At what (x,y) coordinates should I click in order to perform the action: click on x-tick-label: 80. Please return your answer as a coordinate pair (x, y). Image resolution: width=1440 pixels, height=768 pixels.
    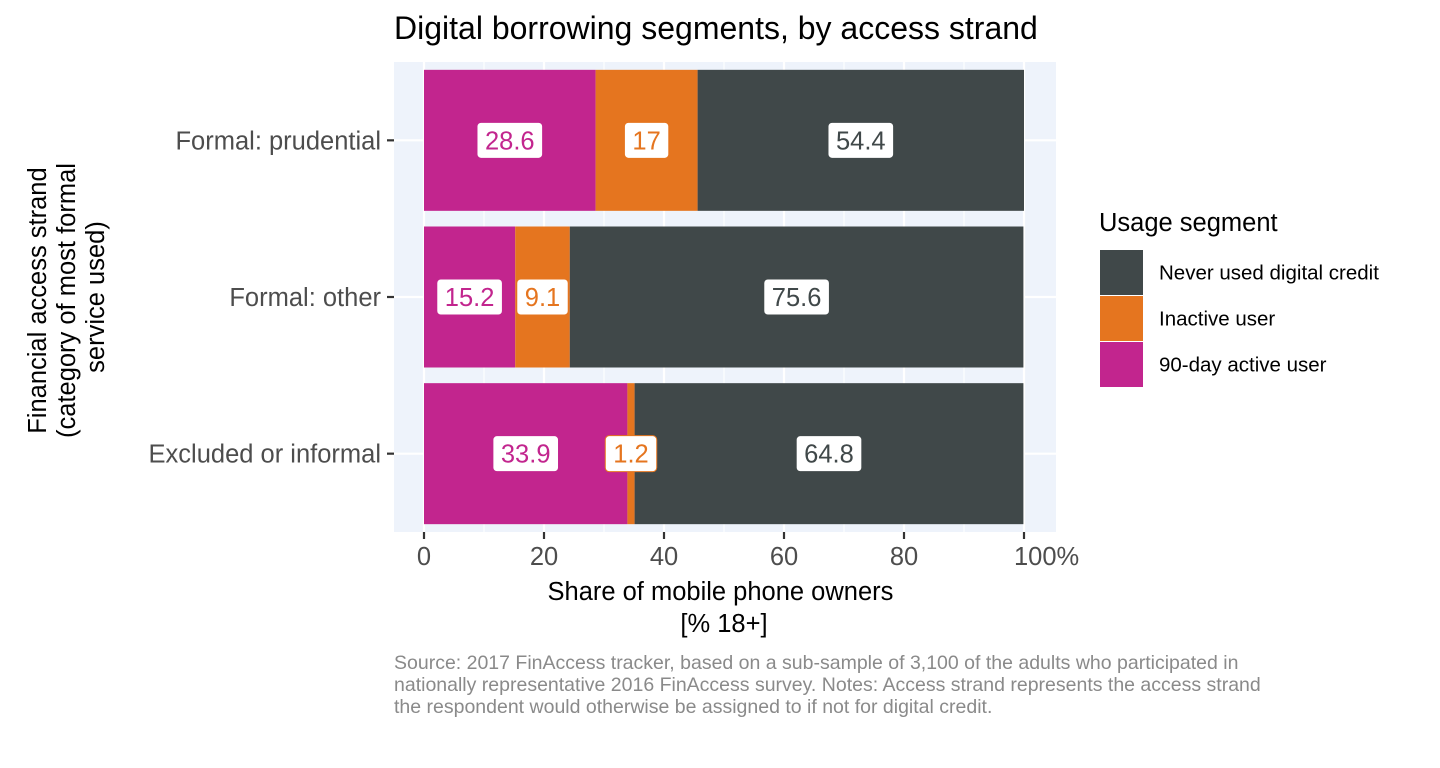
    Looking at the image, I should click on (904, 557).